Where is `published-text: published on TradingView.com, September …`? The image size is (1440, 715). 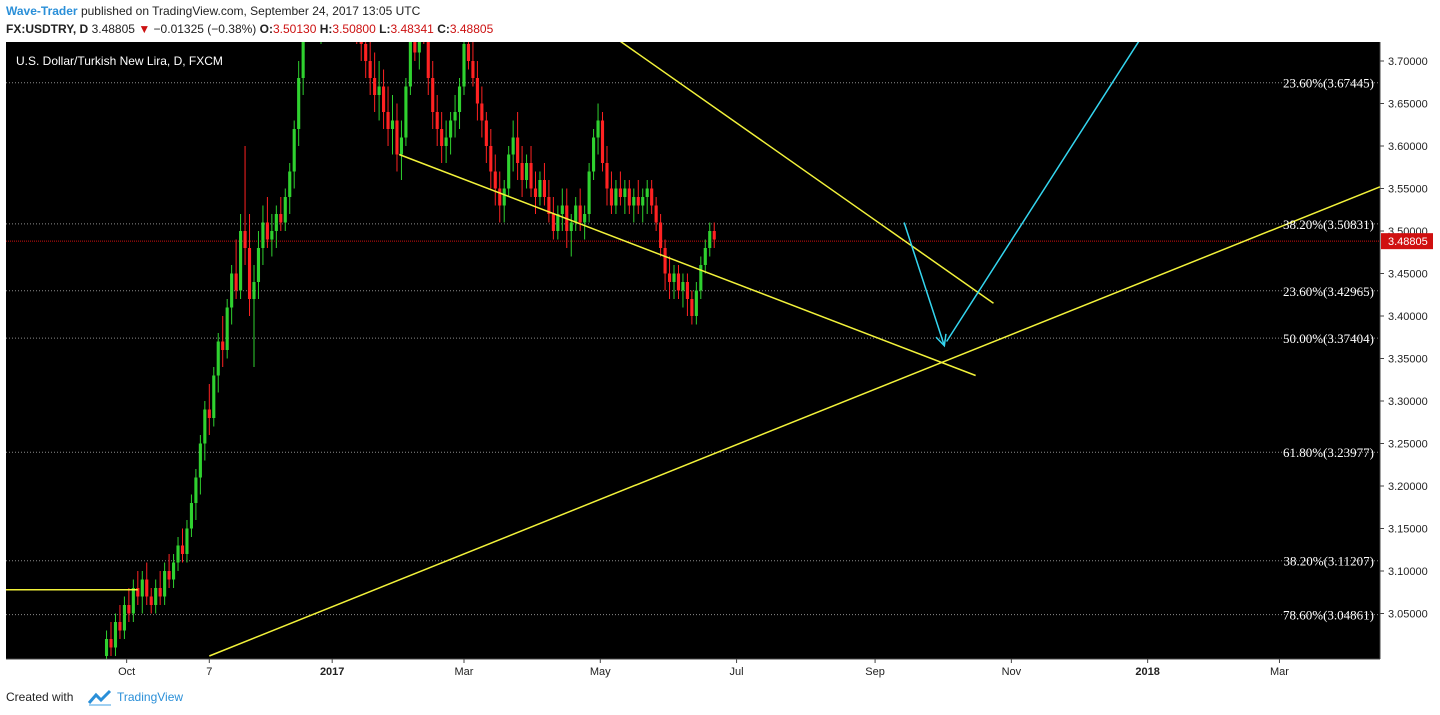 published-text: published on TradingView.com, September … is located at coordinates (250, 11).